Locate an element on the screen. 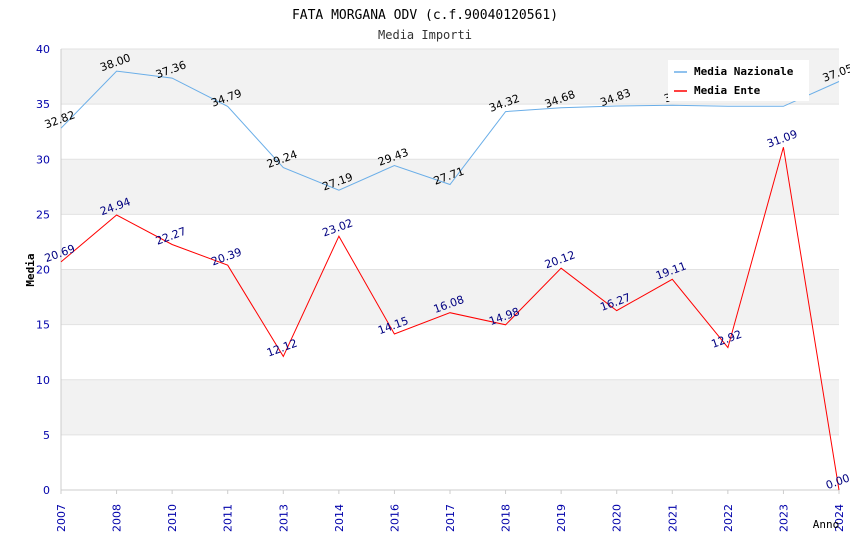 The image size is (850, 550). y-tick-label: 25 is located at coordinates (43, 214).